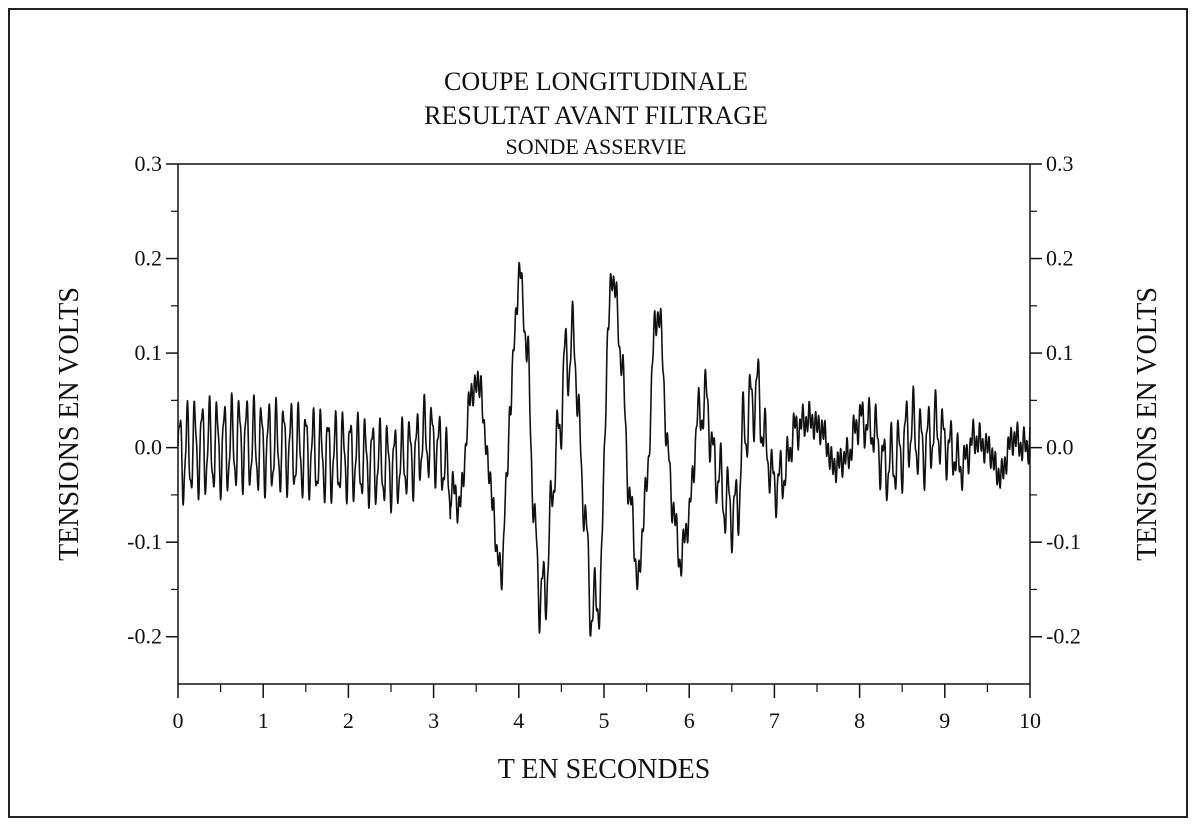  What do you see at coordinates (604, 769) in the screenshot?
I see `x-axis-title: T EN SECONDES` at bounding box center [604, 769].